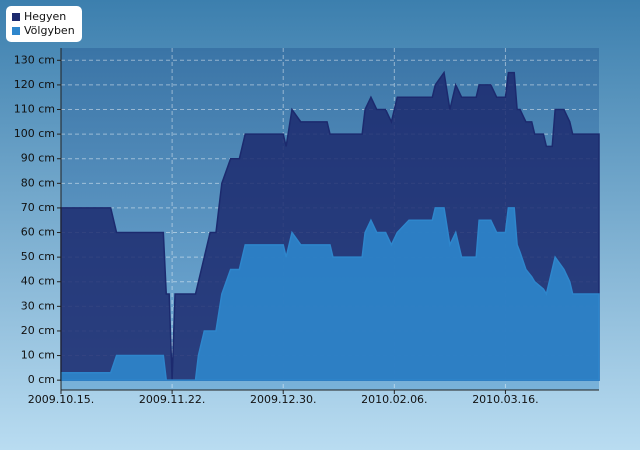 This screenshot has height=454, width=640. I want to click on y-tick-label: 0 cm, so click(41, 379).